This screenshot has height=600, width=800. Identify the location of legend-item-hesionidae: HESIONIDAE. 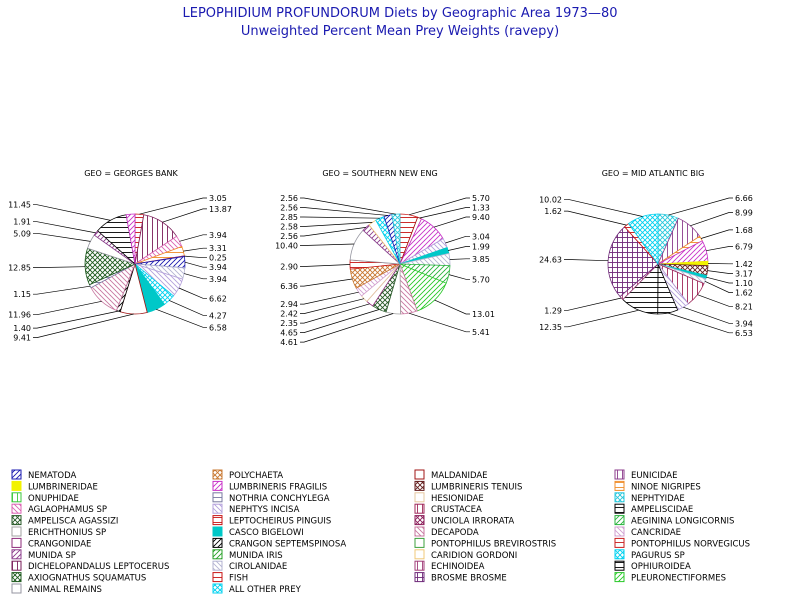
(449, 498).